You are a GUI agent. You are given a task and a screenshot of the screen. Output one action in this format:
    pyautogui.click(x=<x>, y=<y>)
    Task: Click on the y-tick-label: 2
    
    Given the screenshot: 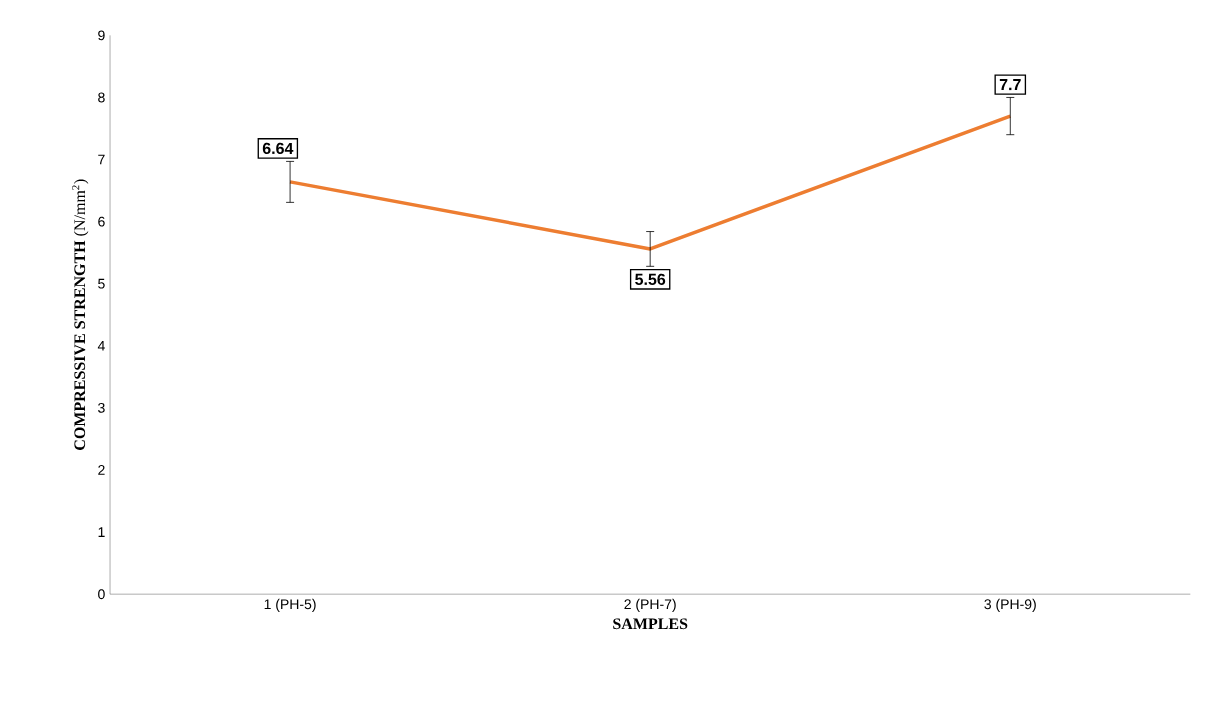 What is the action you would take?
    pyautogui.click(x=101, y=470)
    